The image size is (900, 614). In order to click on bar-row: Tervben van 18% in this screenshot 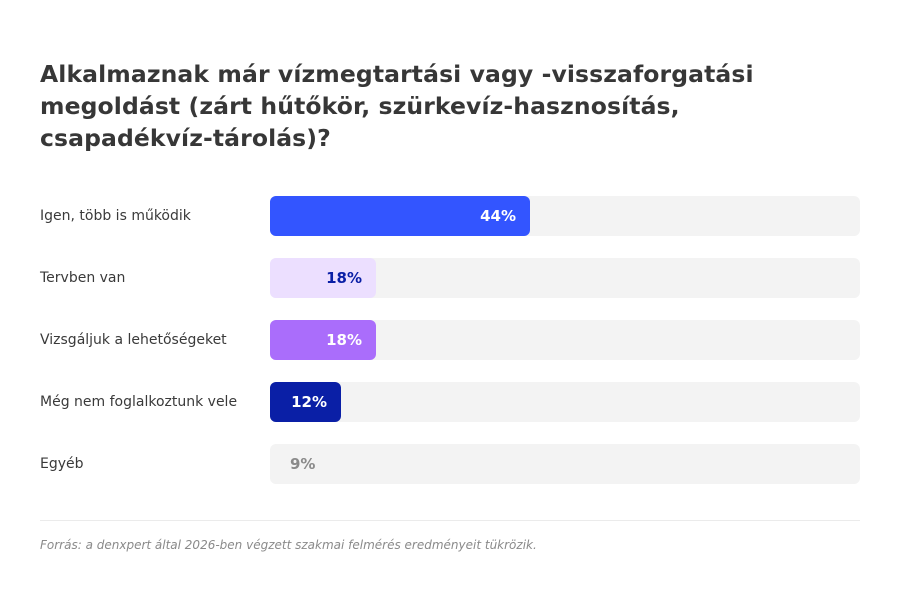, I will do `click(450, 278)`.